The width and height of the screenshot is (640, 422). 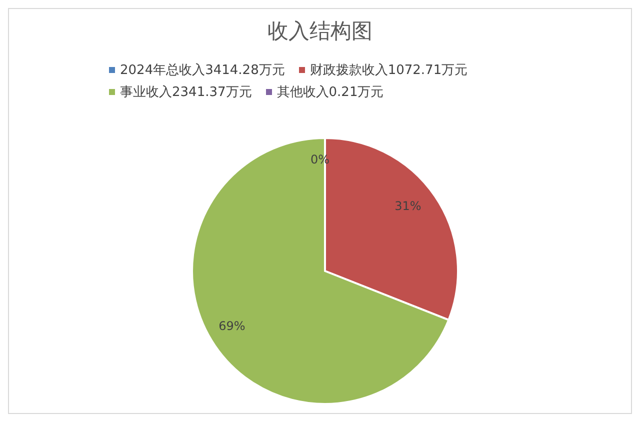 I want to click on legend-label: 事业收入2341.37万元, so click(x=185, y=92).